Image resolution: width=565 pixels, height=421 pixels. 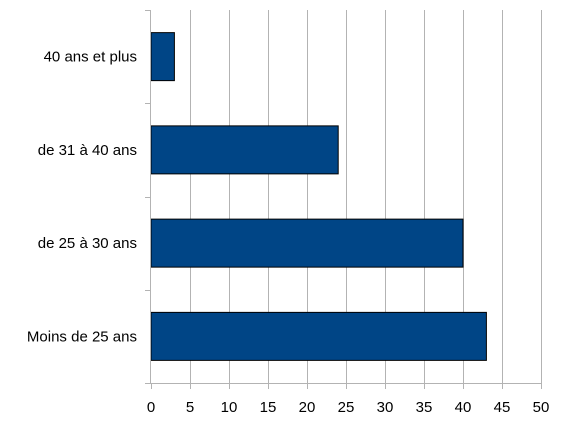 I want to click on x-tick-label: 10, so click(x=229, y=407).